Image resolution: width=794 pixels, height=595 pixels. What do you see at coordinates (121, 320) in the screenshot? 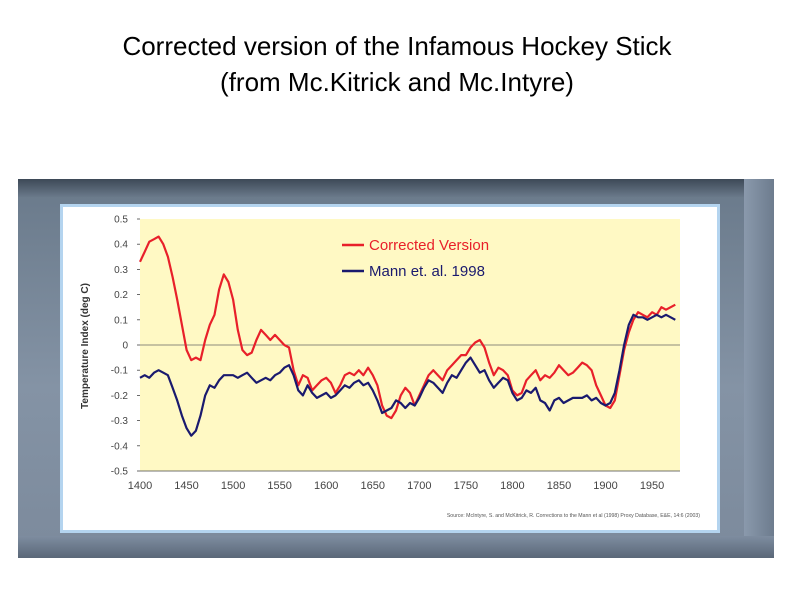
I see `y-tick-label: 0.1` at bounding box center [121, 320].